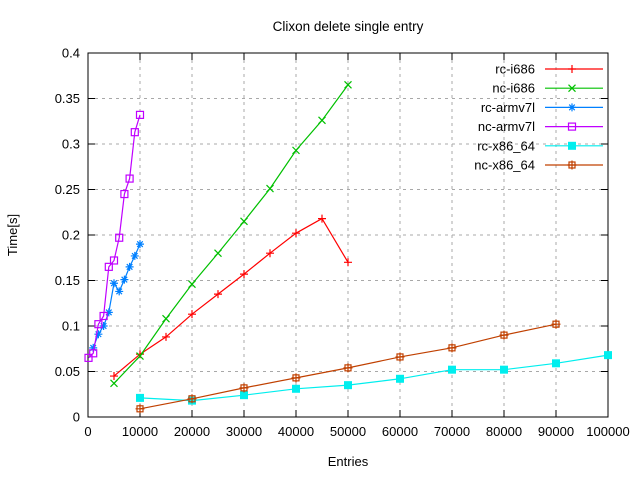 The image size is (640, 485). I want to click on legend-label: nc-x86_64, so click(504, 165).